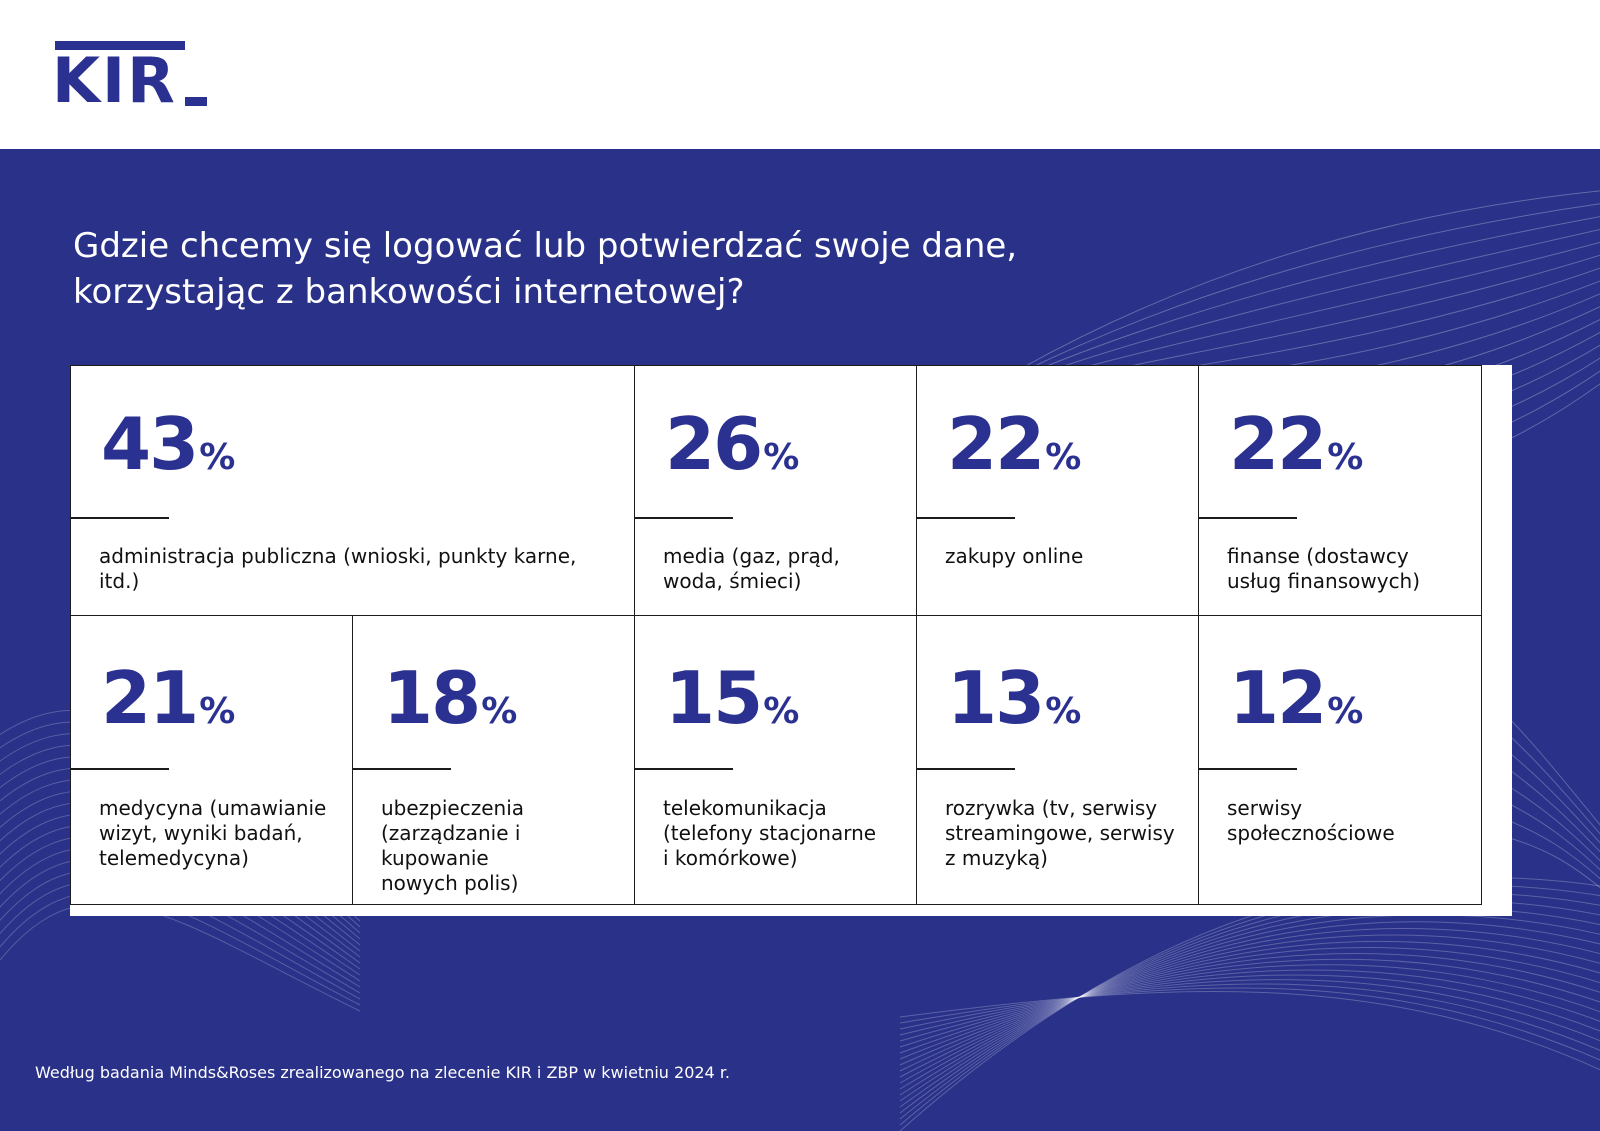 This screenshot has width=1600, height=1131. Describe the element at coordinates (996, 698) in the screenshot. I see `stat-number: 13` at that location.